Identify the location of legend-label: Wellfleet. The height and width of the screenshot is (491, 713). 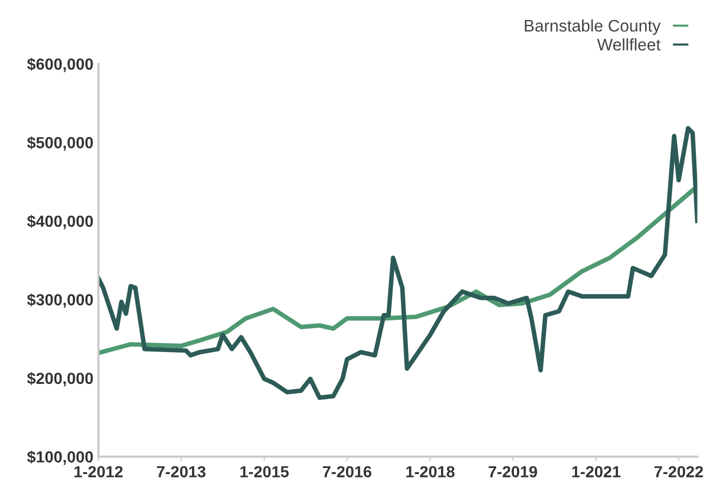
(629, 44).